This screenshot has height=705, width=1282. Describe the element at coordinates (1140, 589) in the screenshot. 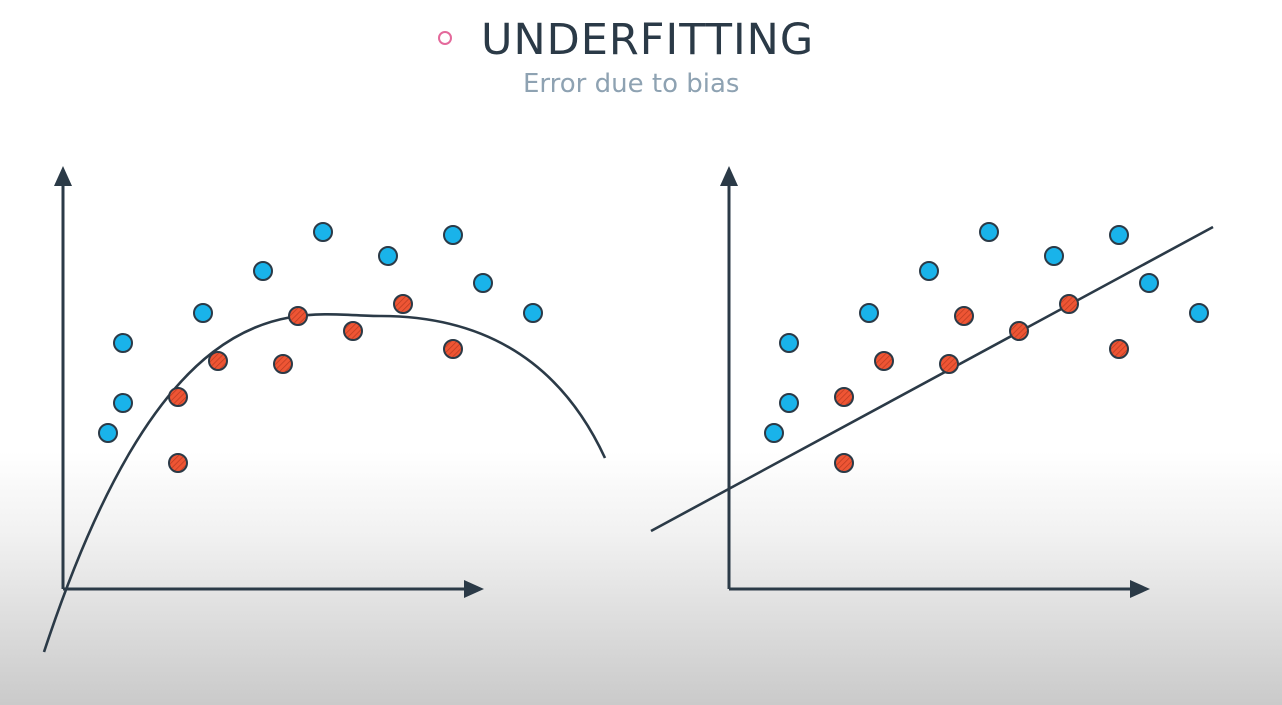

I see `plot-linear-fit-x-arrow-icon` at that location.